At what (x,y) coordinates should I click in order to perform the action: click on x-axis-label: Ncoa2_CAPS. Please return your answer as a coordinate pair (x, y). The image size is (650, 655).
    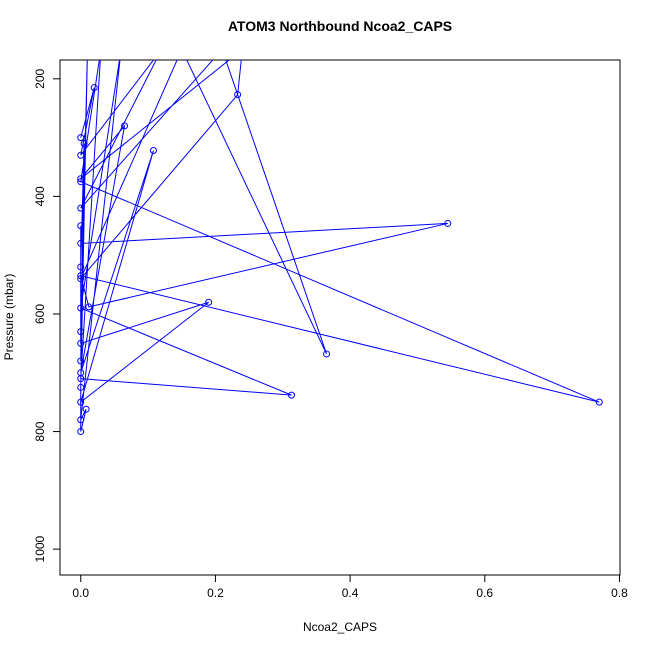
    Looking at the image, I should click on (340, 627).